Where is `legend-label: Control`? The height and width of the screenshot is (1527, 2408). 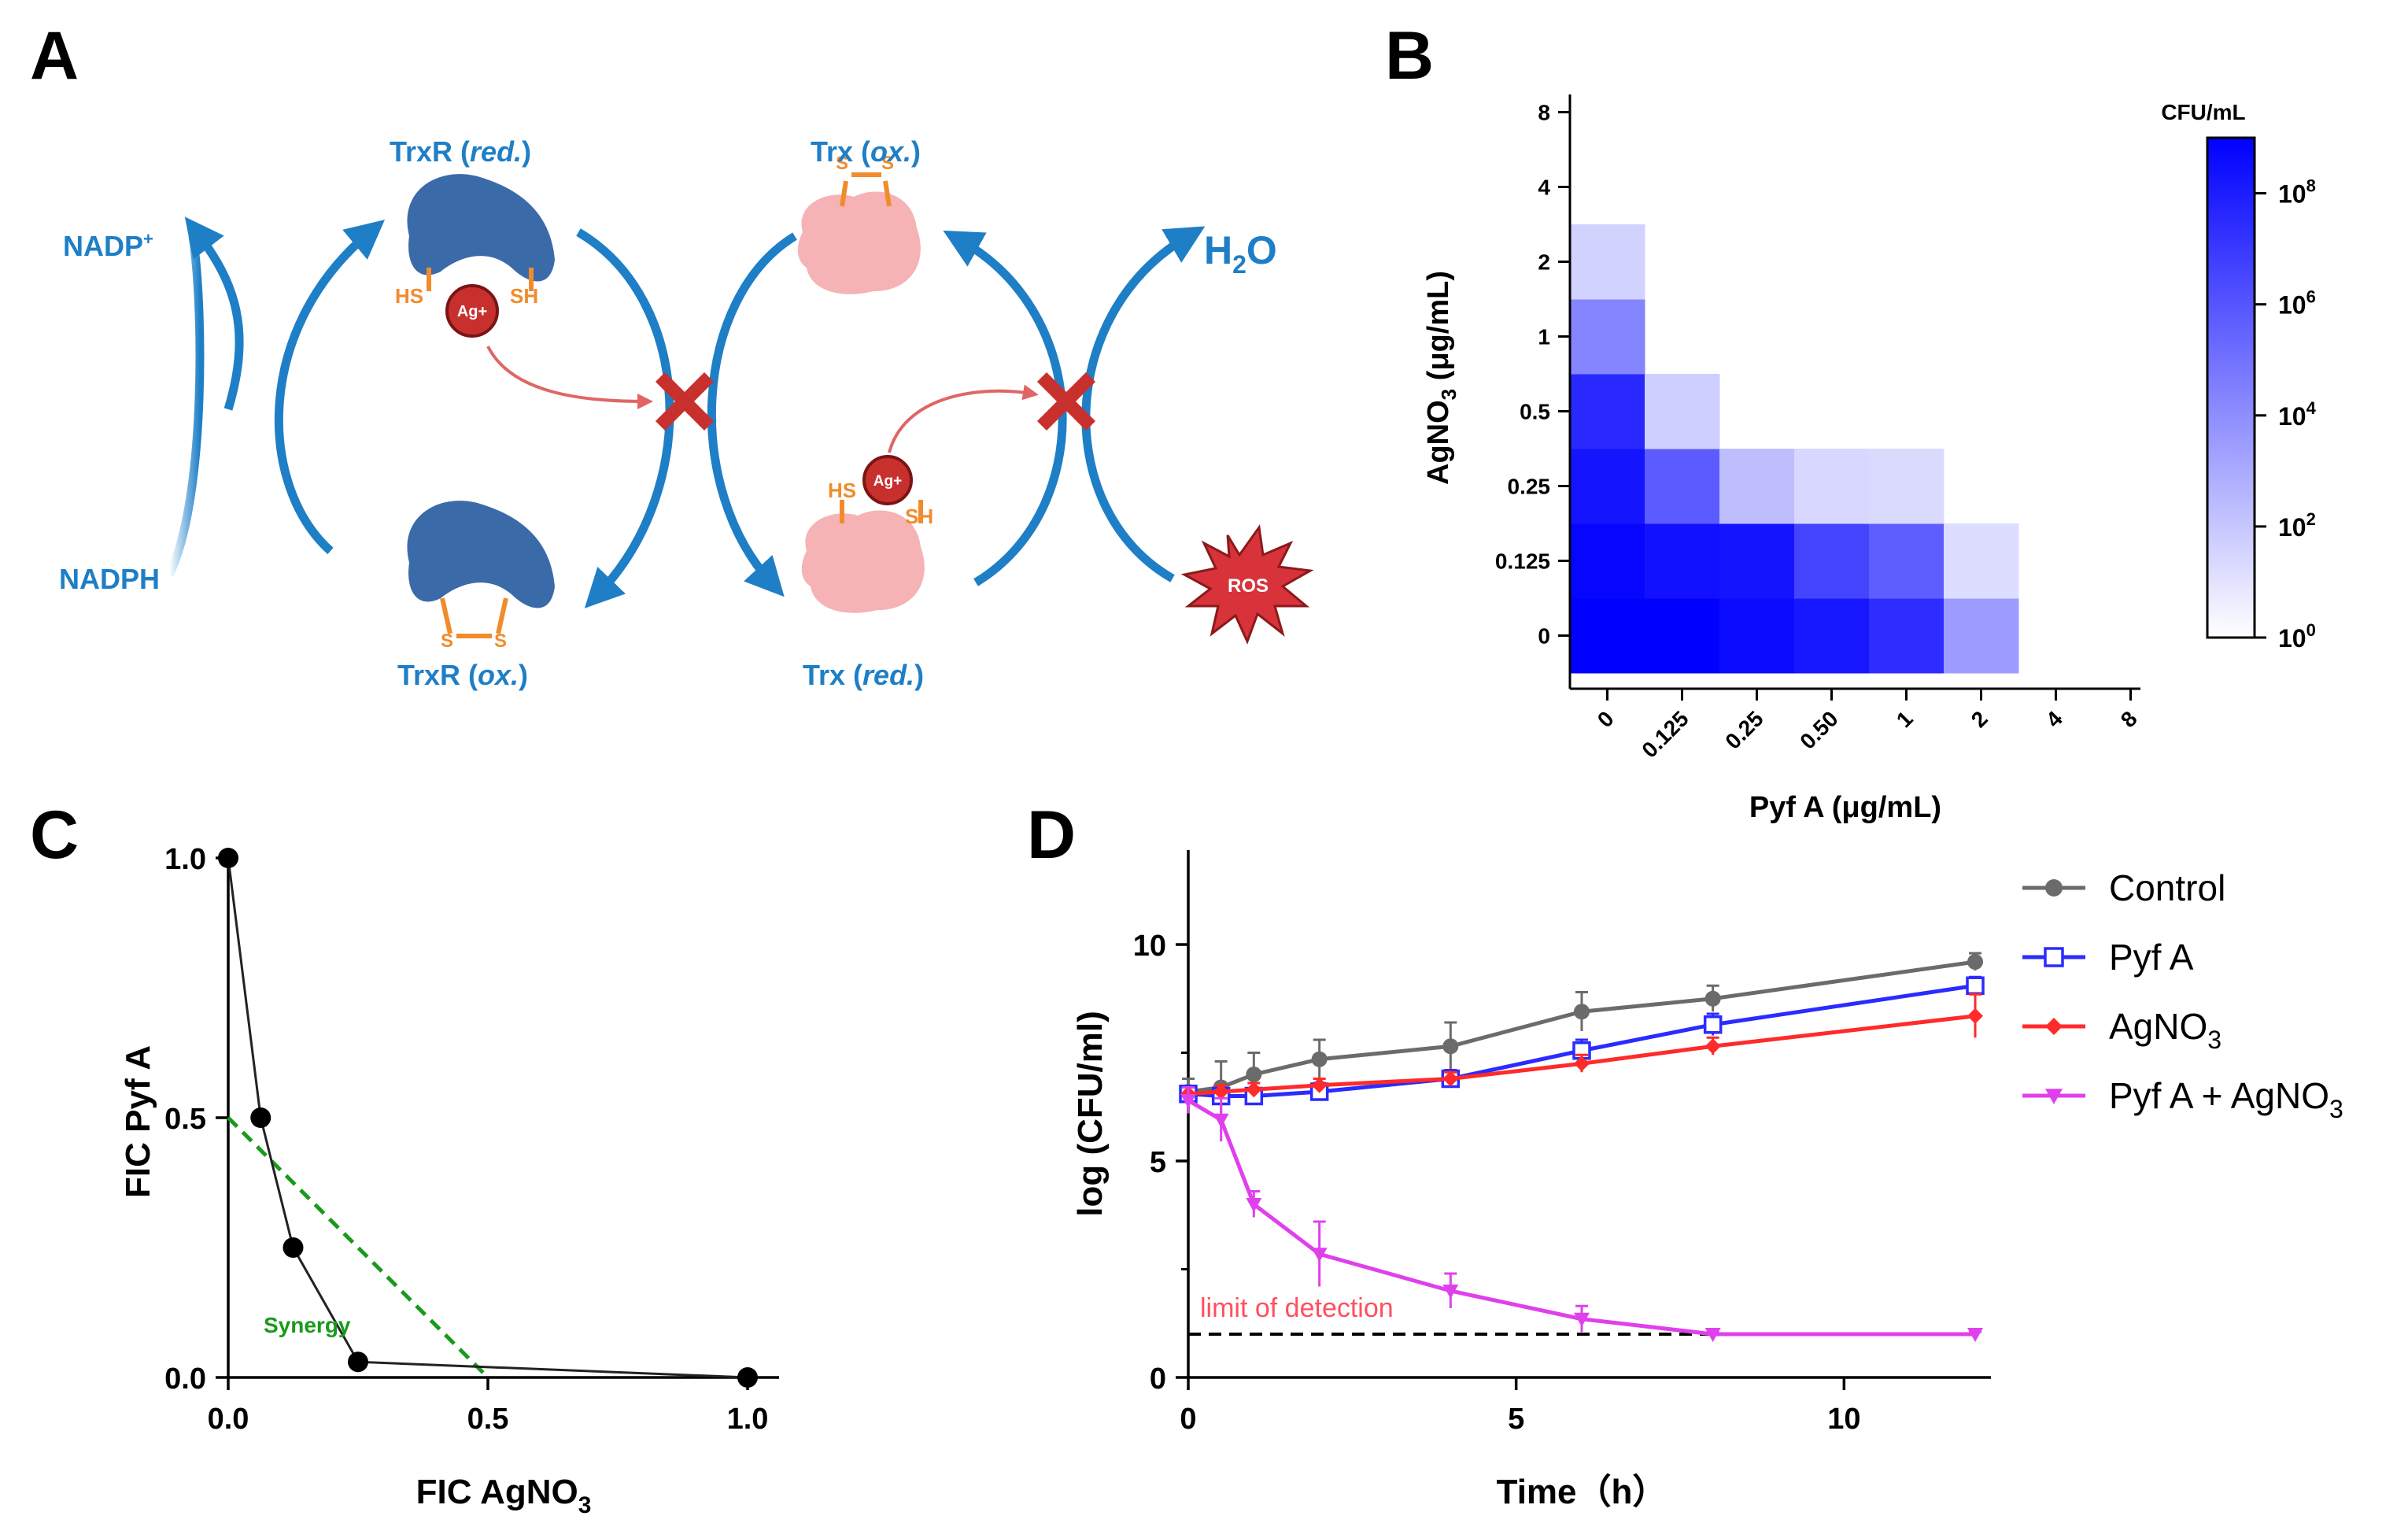
legend-label: Control is located at coordinates (2167, 888).